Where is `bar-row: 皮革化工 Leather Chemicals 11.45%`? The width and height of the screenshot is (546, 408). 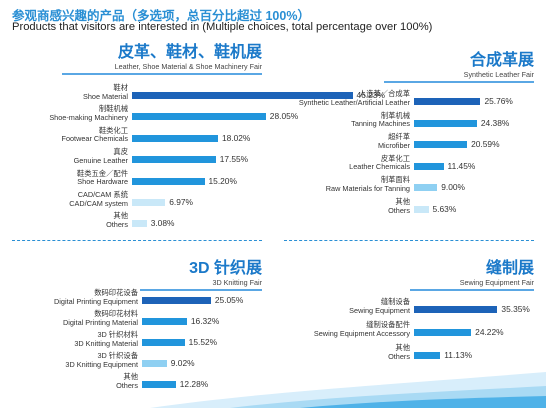 bar-row: 皮革化工 Leather Chemicals 11.45% is located at coordinates (409, 165).